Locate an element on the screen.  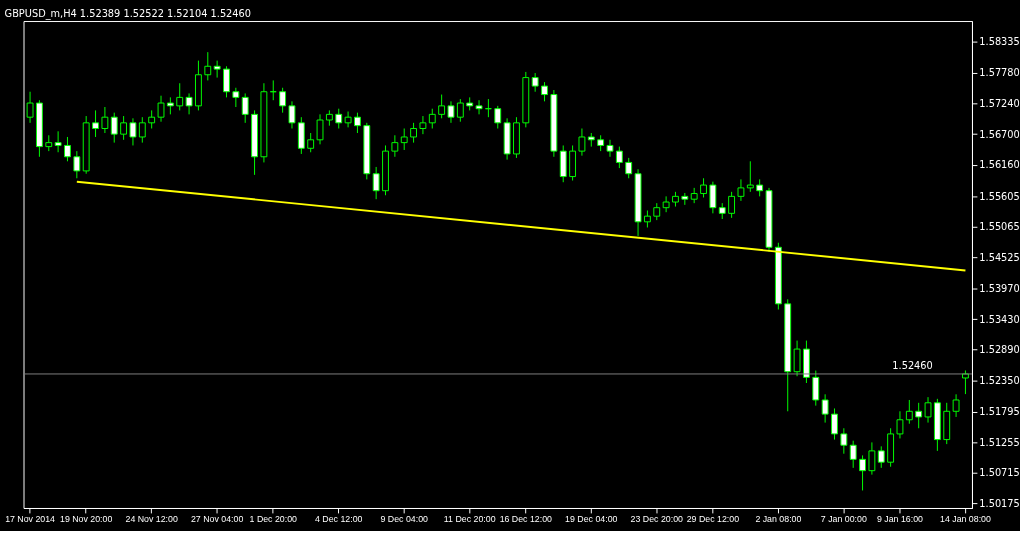
y-tick-label: 1.53970 is located at coordinates (999, 288).